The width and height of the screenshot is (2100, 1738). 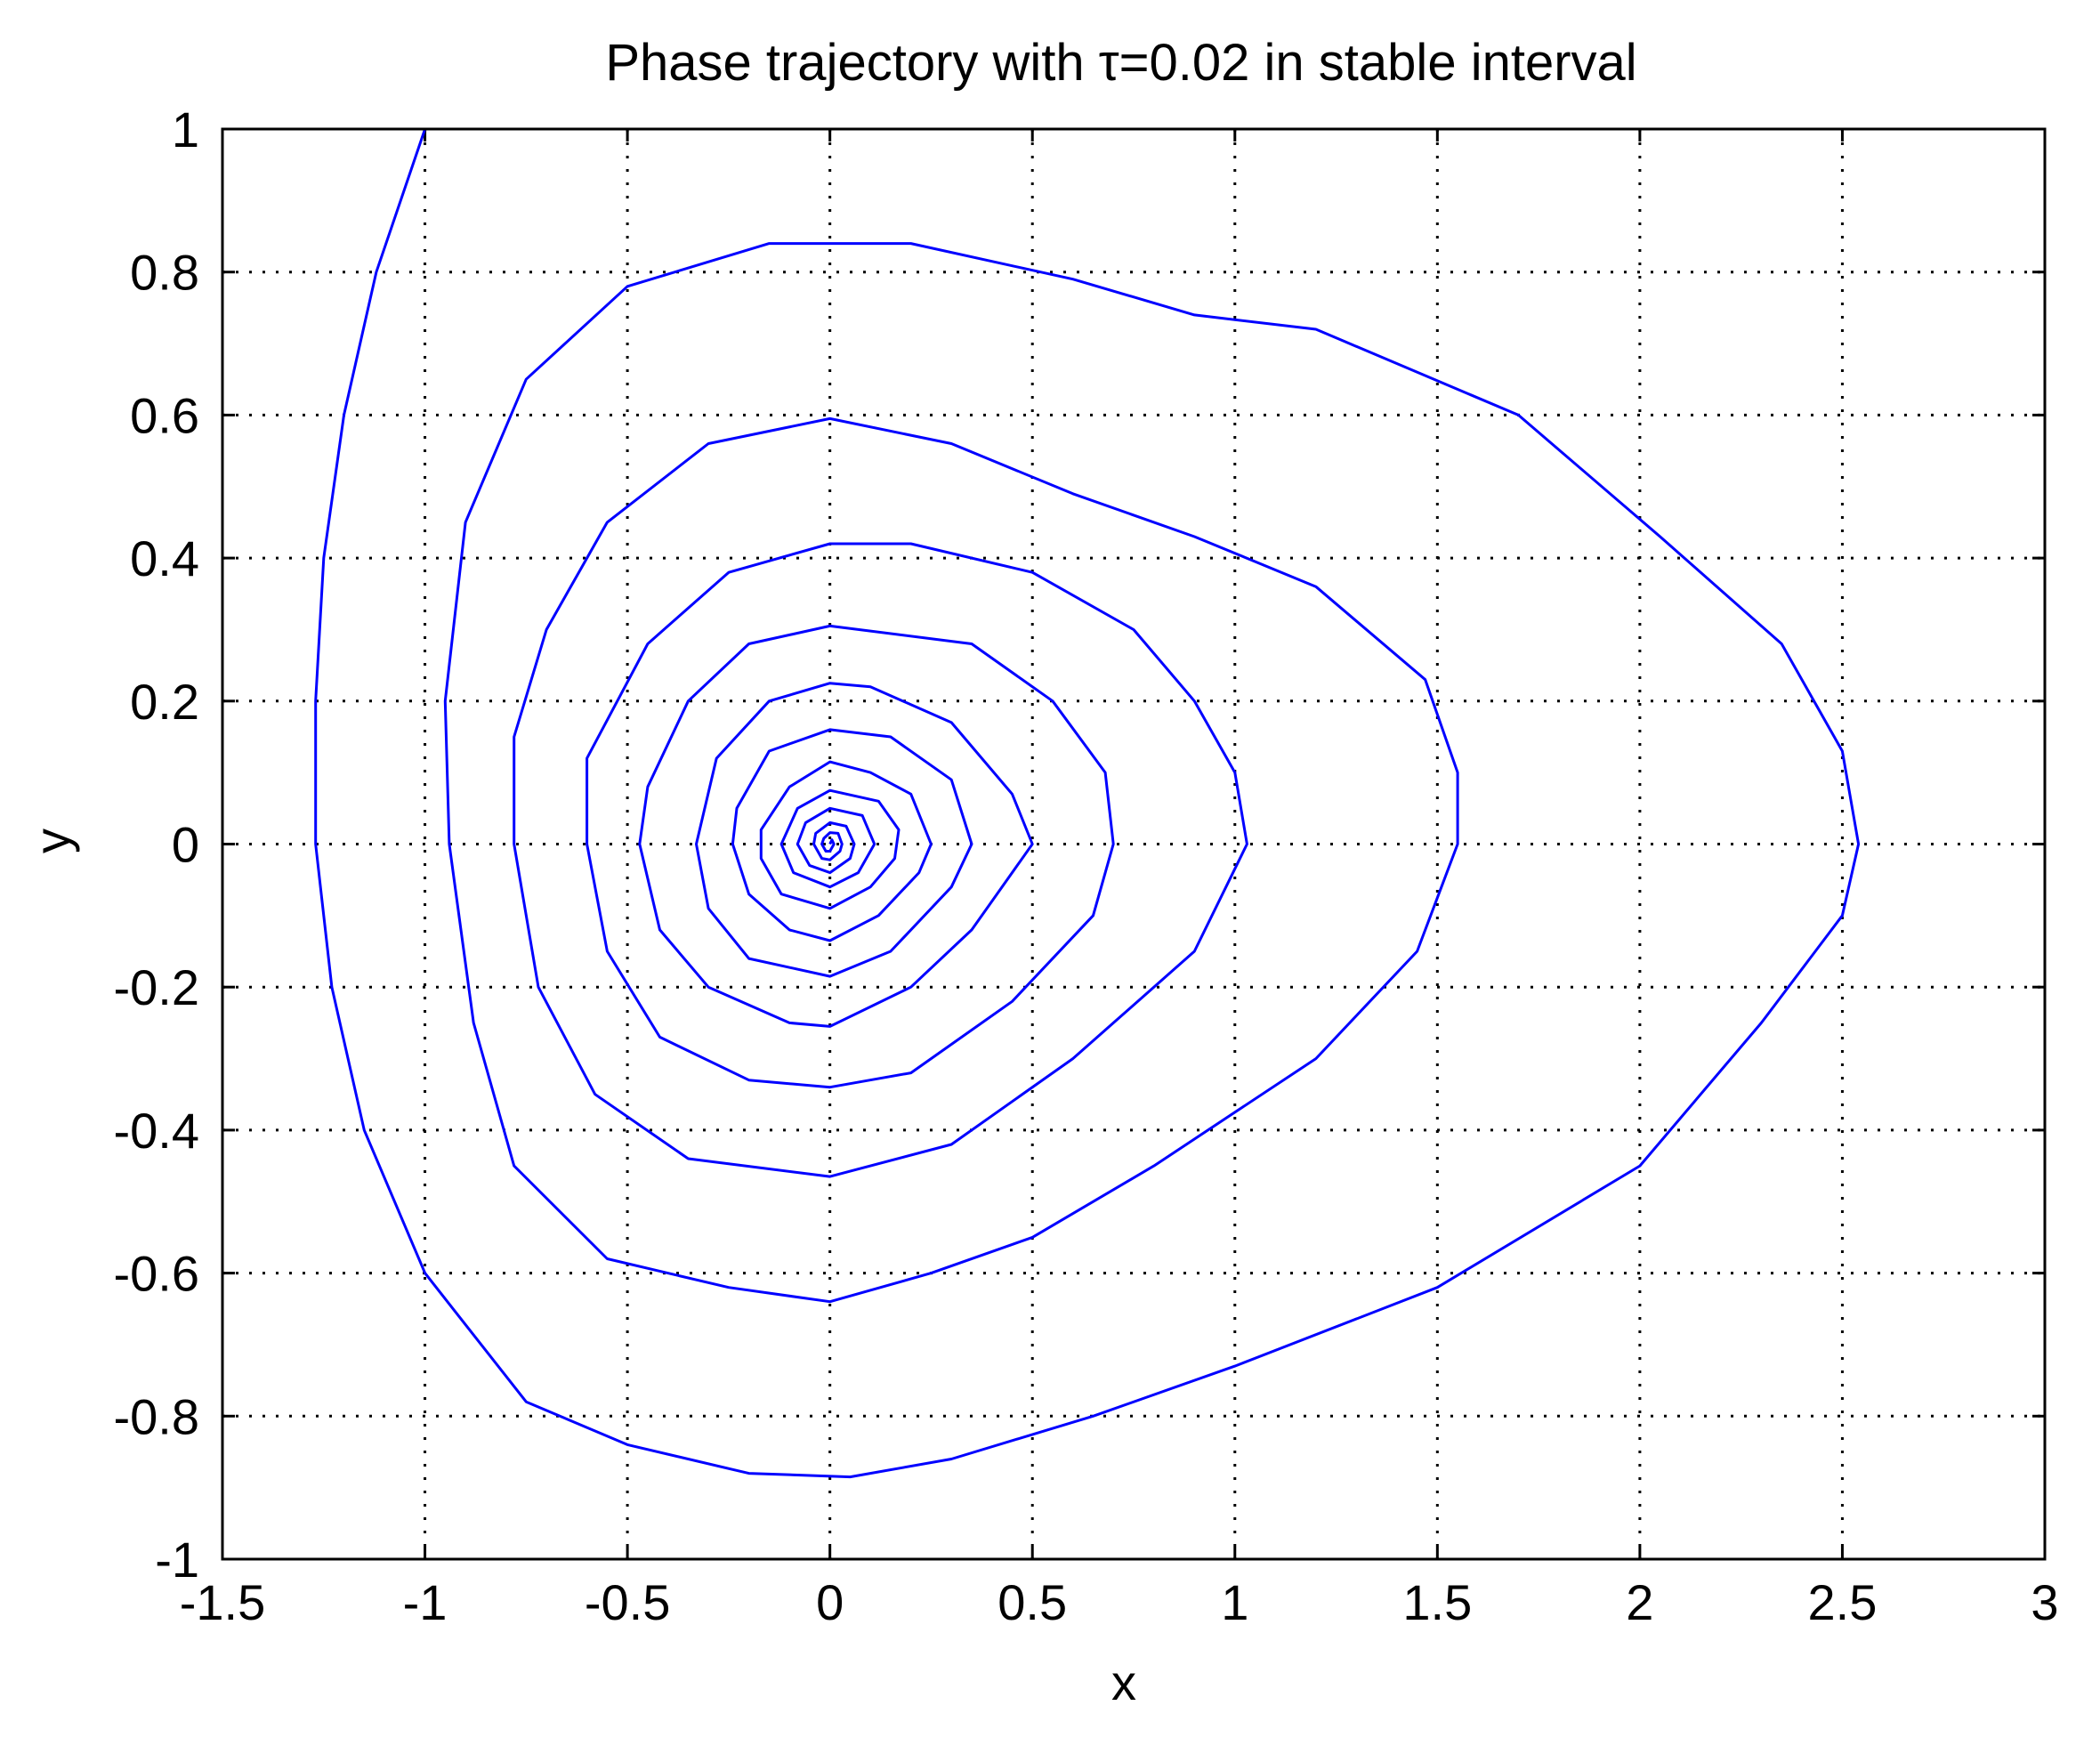 What do you see at coordinates (1119, 1602) in the screenshot?
I see `x-tick-labels: -1.5 -1 -0.5 0 0.5 1 1.5 2 2.5 3` at bounding box center [1119, 1602].